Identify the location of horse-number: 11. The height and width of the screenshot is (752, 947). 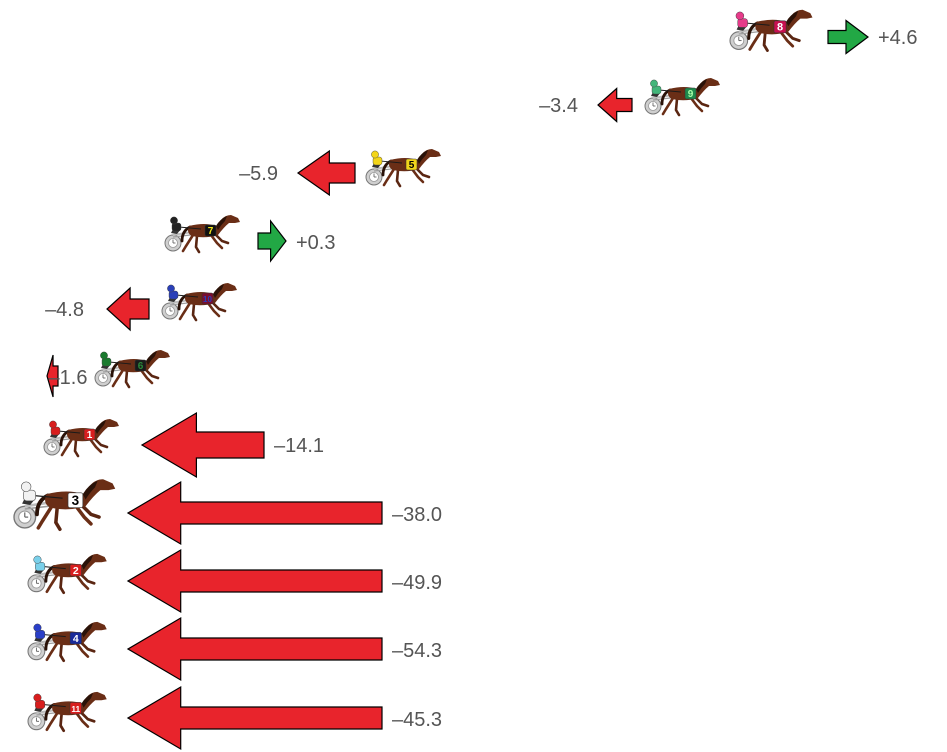
(75, 709).